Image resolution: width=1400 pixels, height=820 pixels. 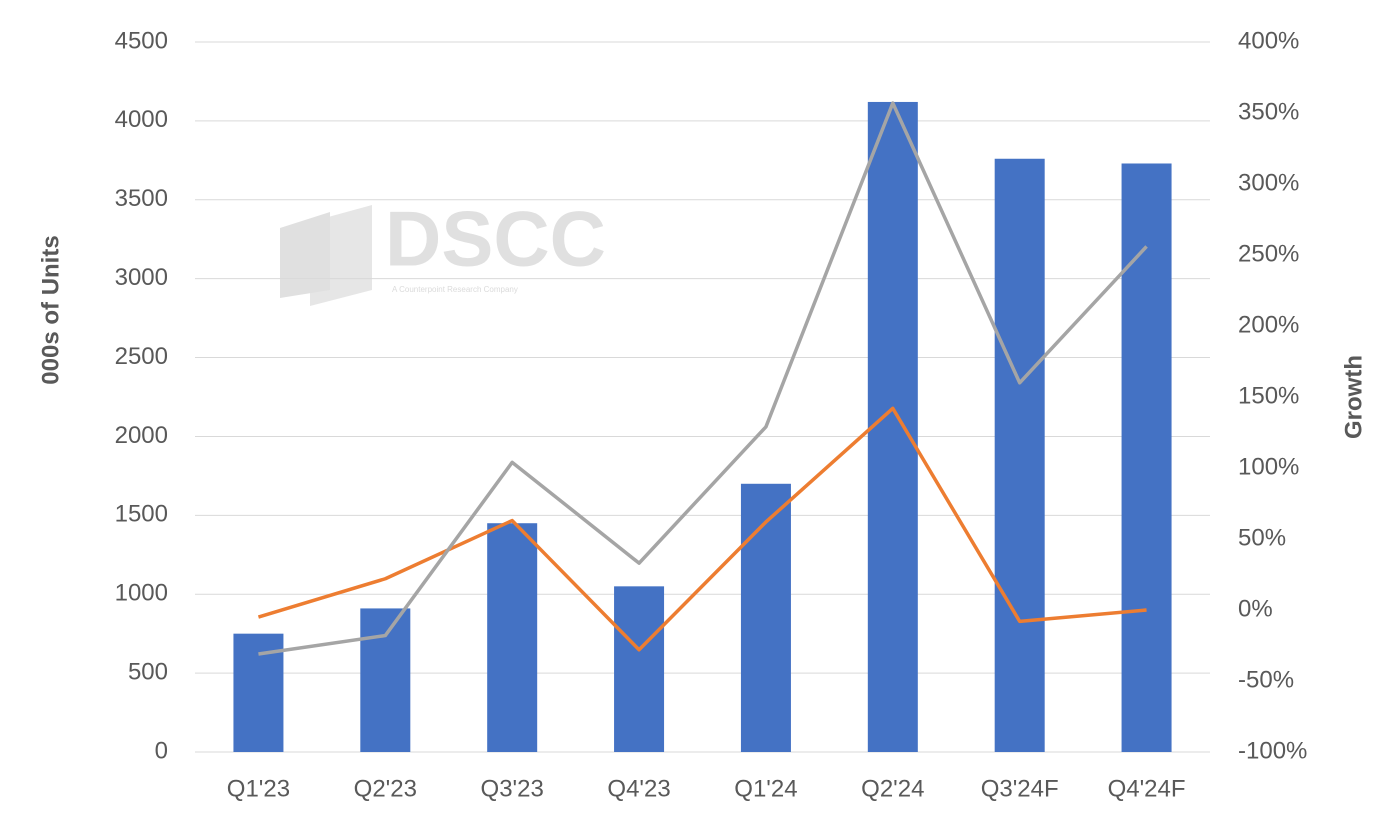 What do you see at coordinates (1266, 679) in the screenshot?
I see `y2-tick-label: -50%` at bounding box center [1266, 679].